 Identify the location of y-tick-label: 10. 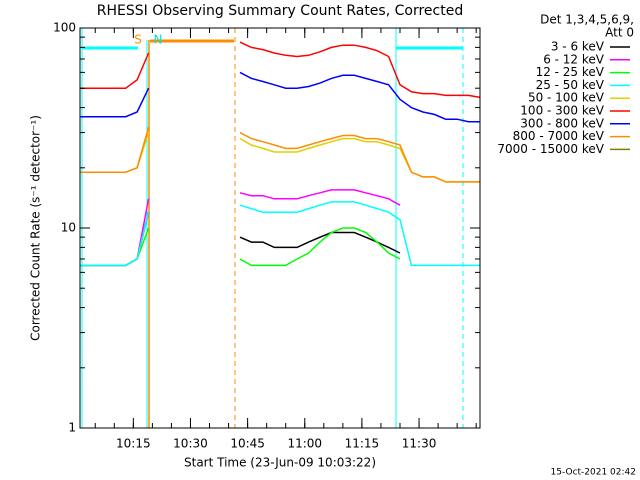
(68, 228).